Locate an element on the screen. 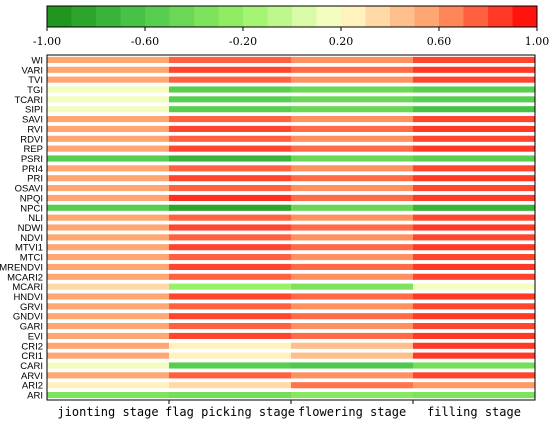  row-label: REP is located at coordinates (33, 149).